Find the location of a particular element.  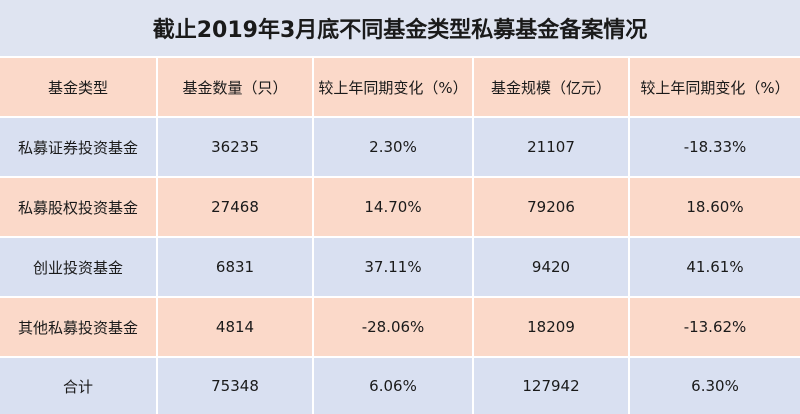

table-cell: 6831 is located at coordinates (235, 267).